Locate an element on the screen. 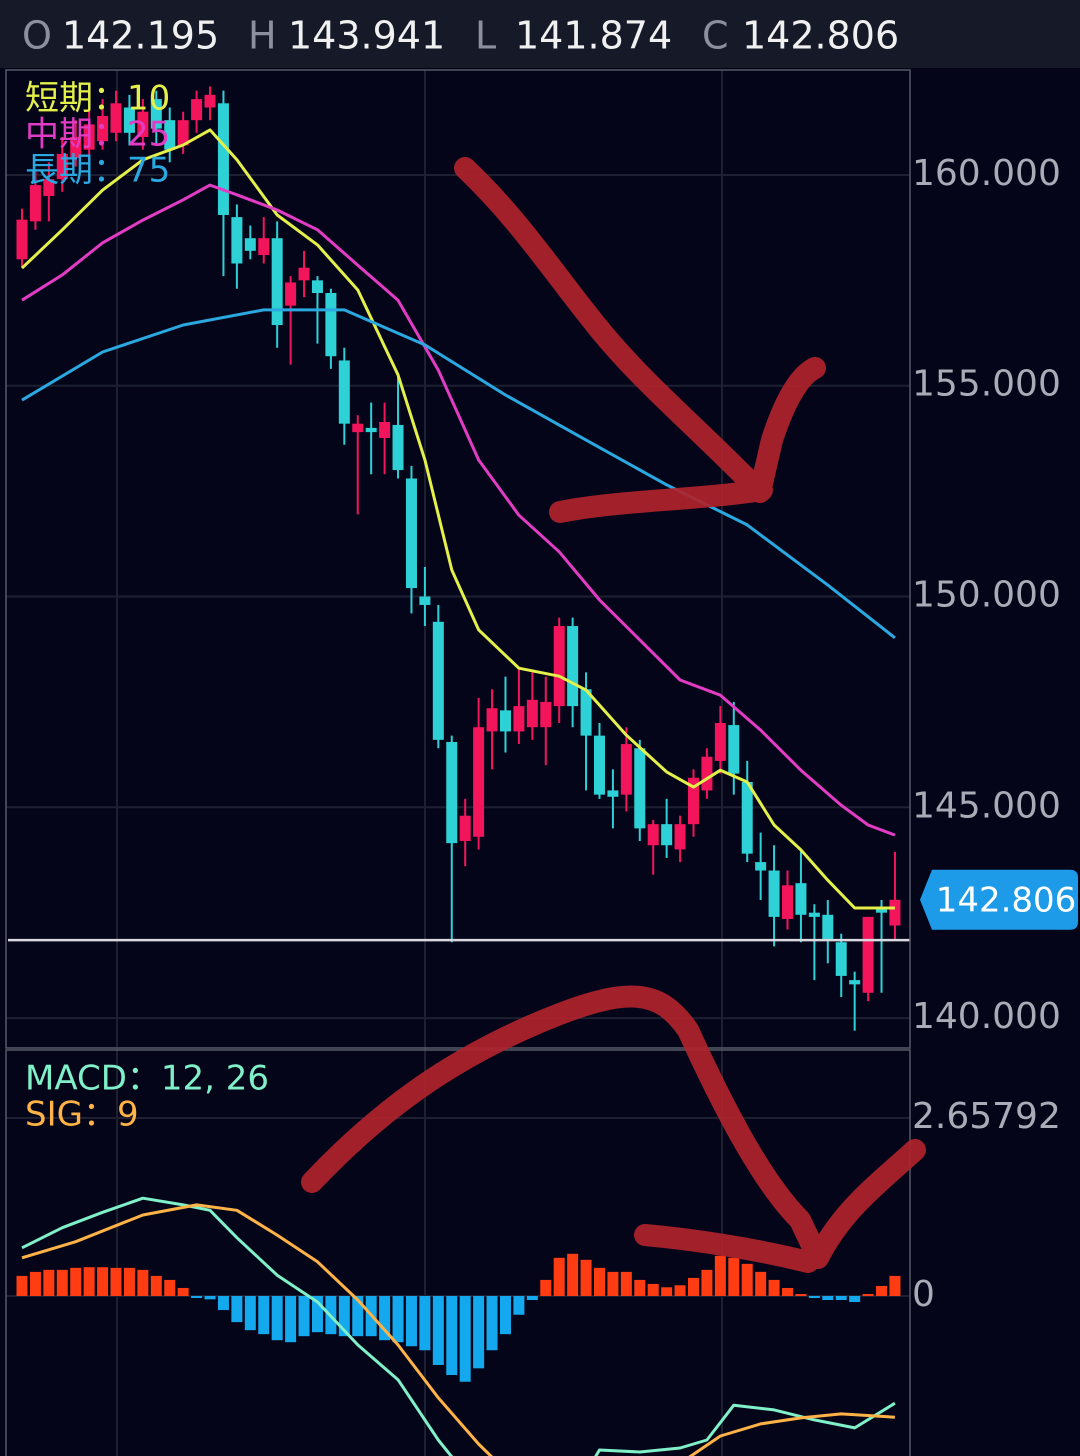 This screenshot has height=1456, width=1080. legend-entry: 中期：25 is located at coordinates (97, 135).